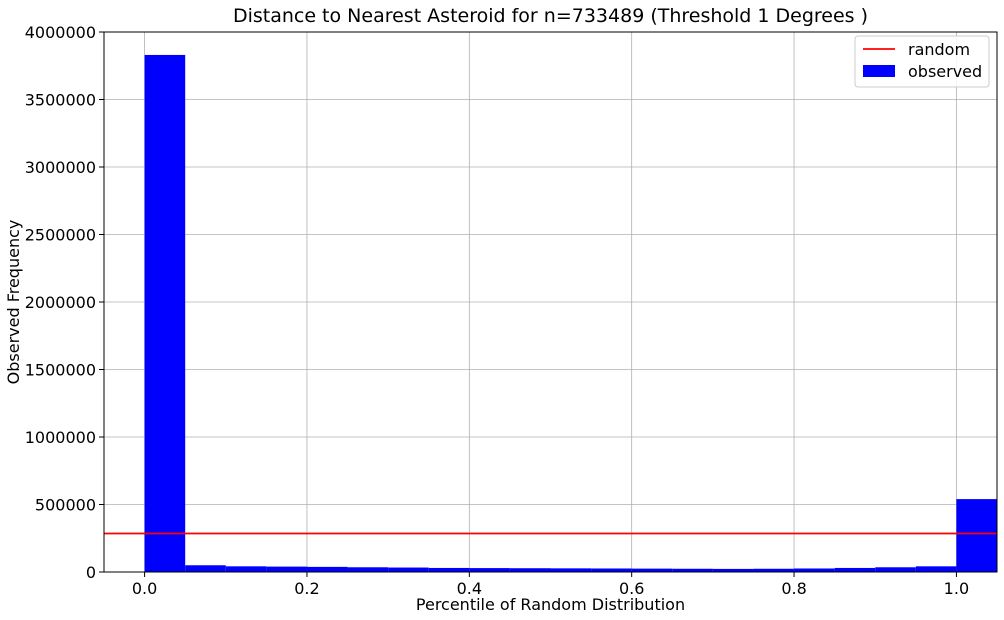 The height and width of the screenshot is (620, 1004). I want to click on x-axis-label: Percentile of Random Distribution, so click(550, 604).